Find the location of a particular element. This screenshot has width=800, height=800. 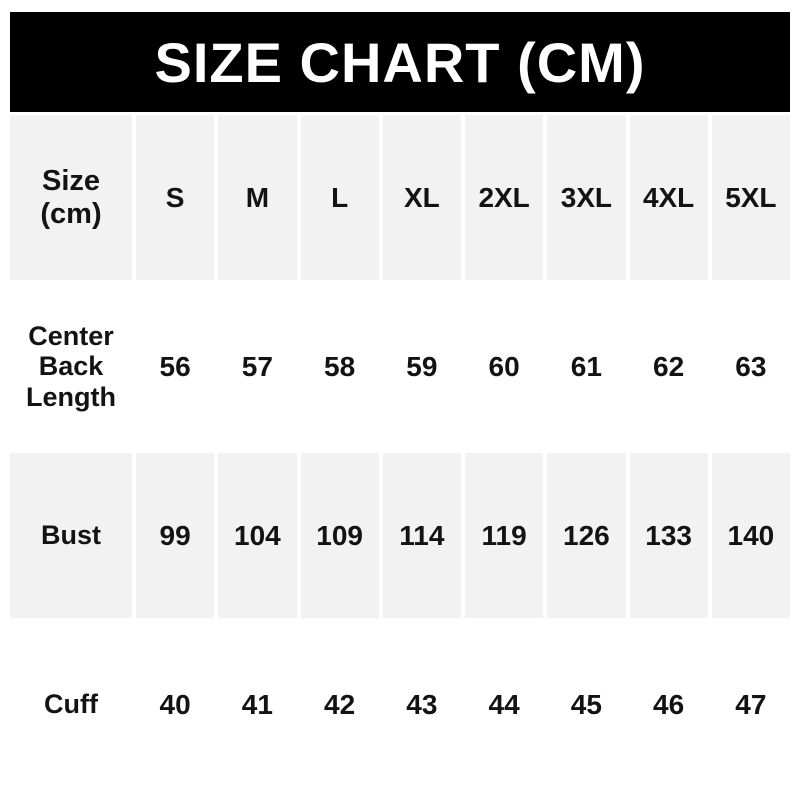

value-cell-cuff-4xl: 46 is located at coordinates (669, 704).